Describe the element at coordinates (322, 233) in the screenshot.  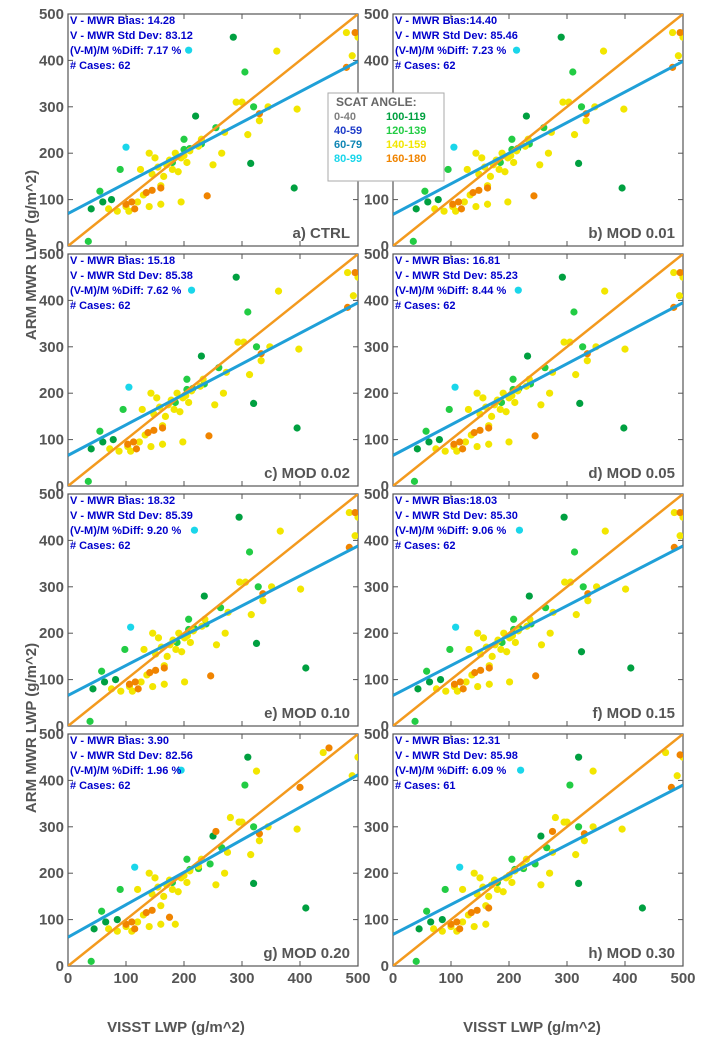
I see `panel-label: a) CTRL` at that location.